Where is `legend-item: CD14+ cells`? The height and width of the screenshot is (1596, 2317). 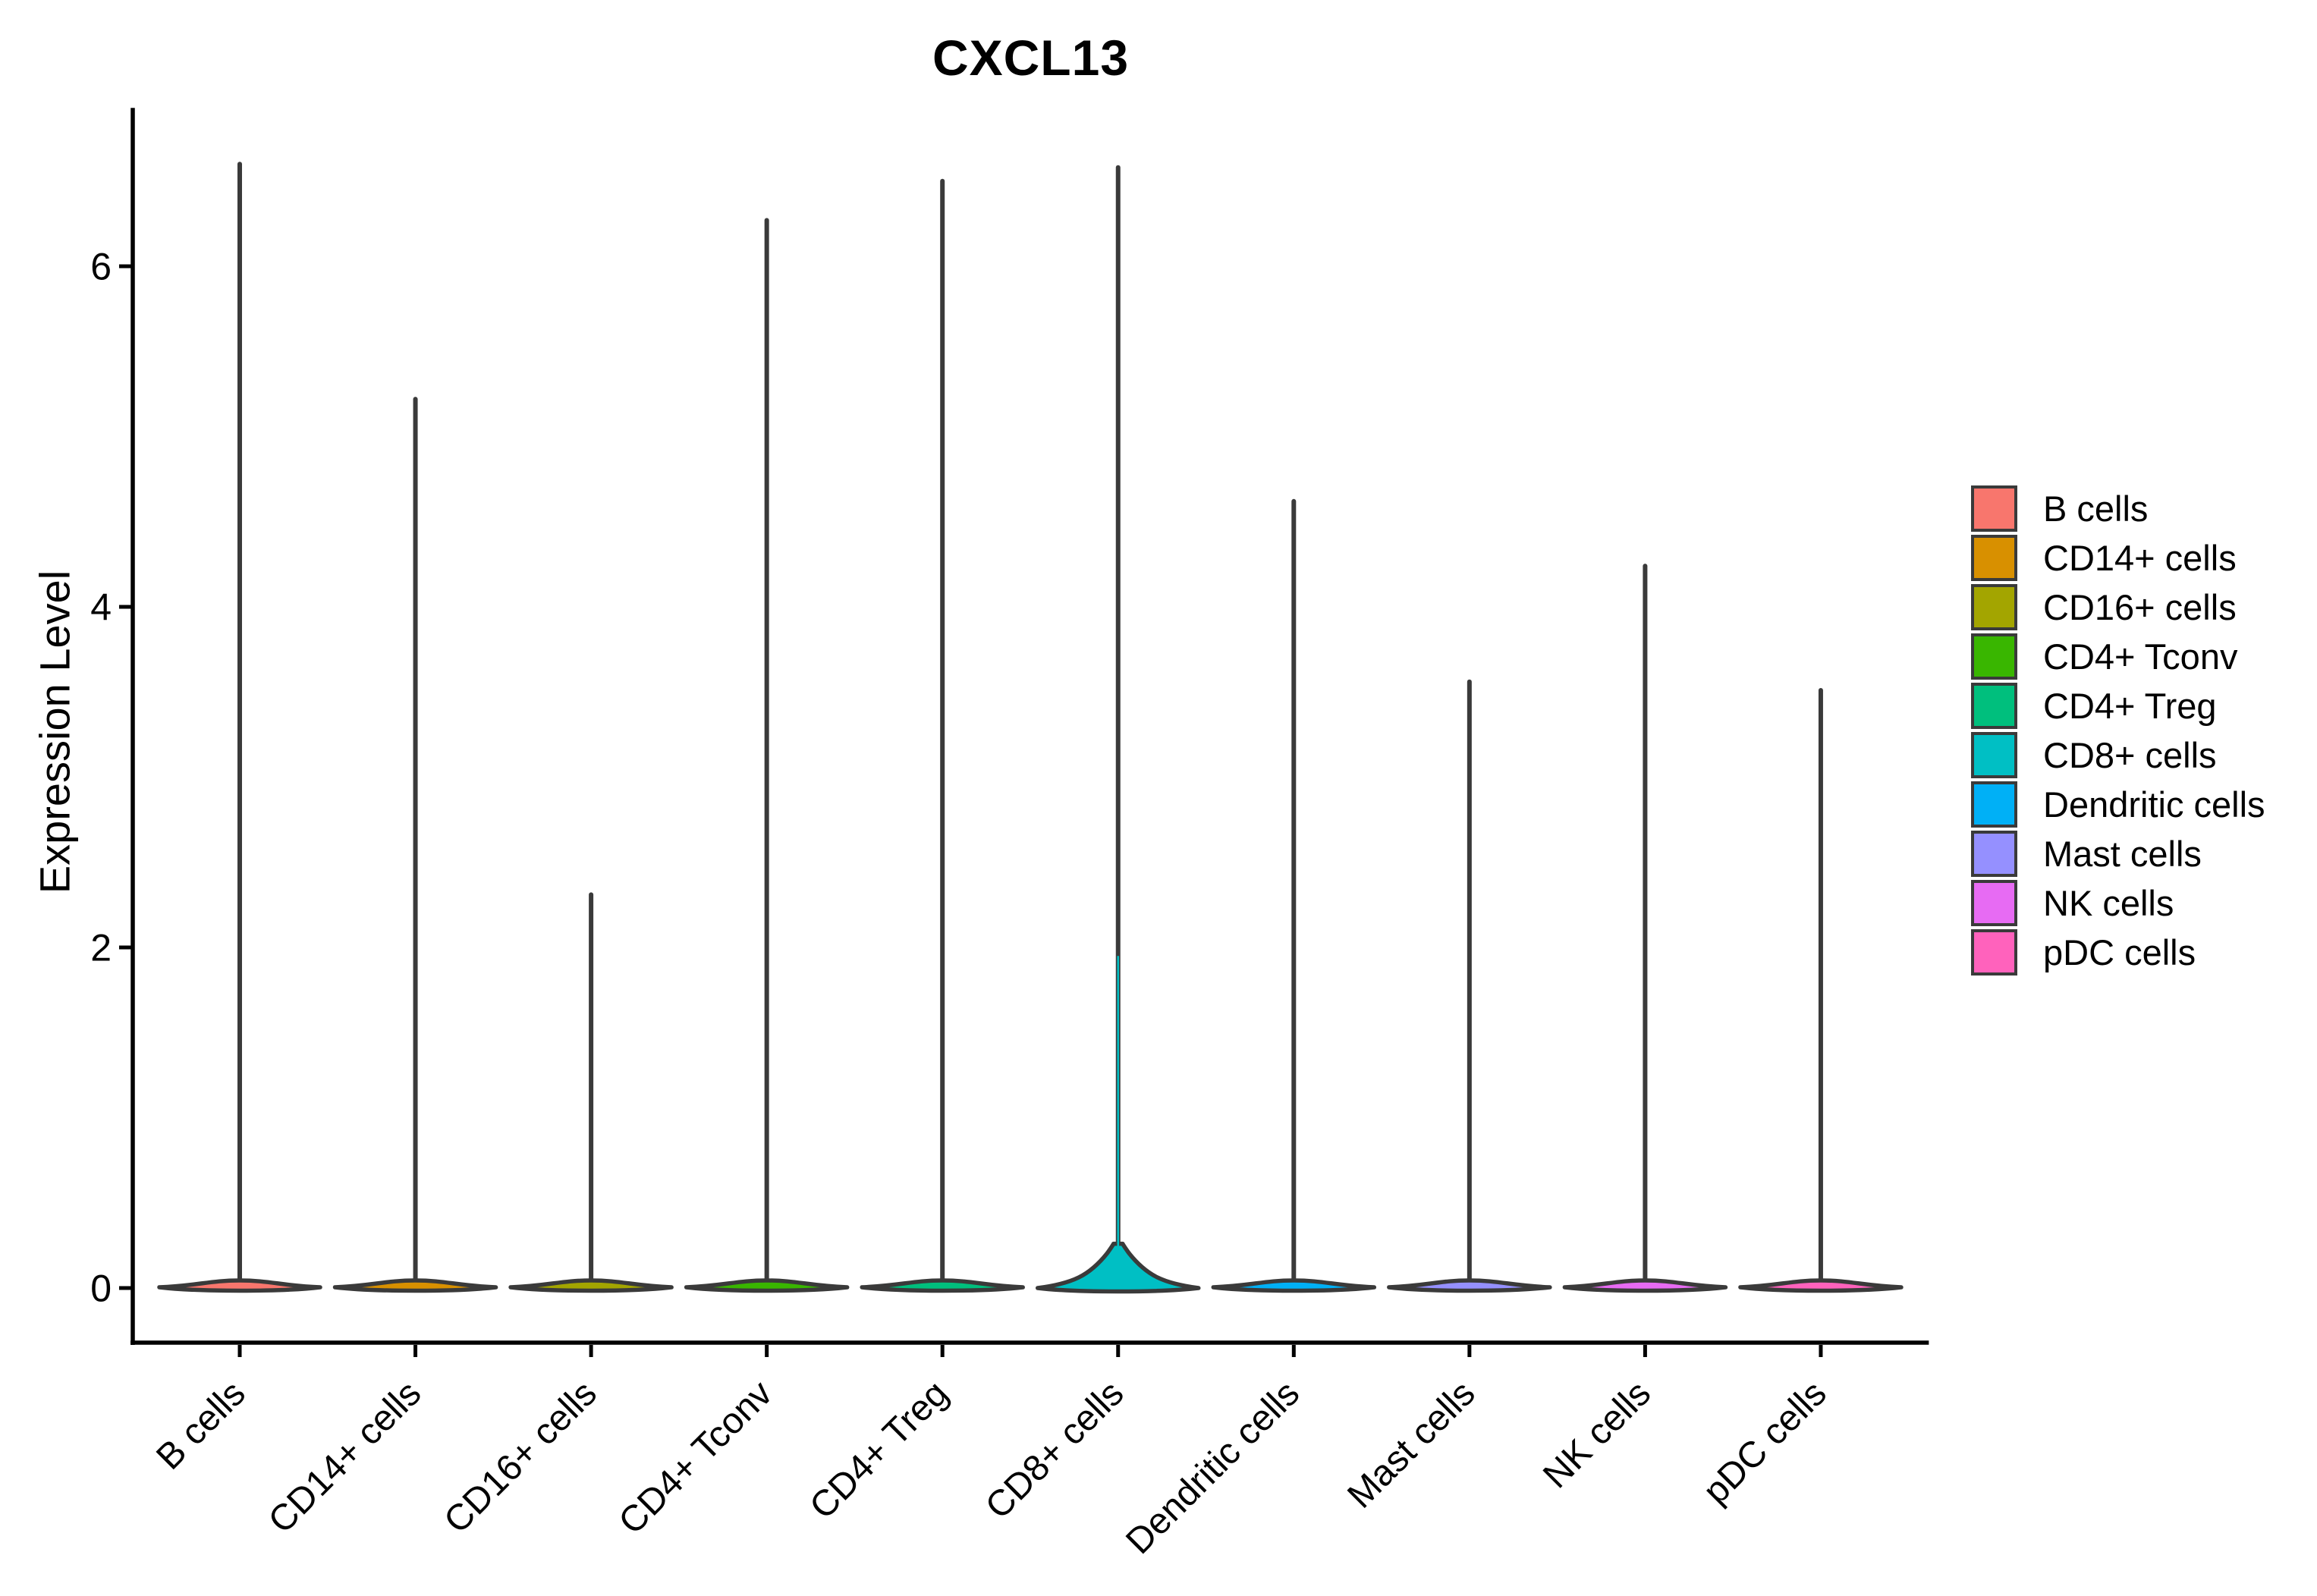
legend-item: CD14+ cells is located at coordinates (2118, 558).